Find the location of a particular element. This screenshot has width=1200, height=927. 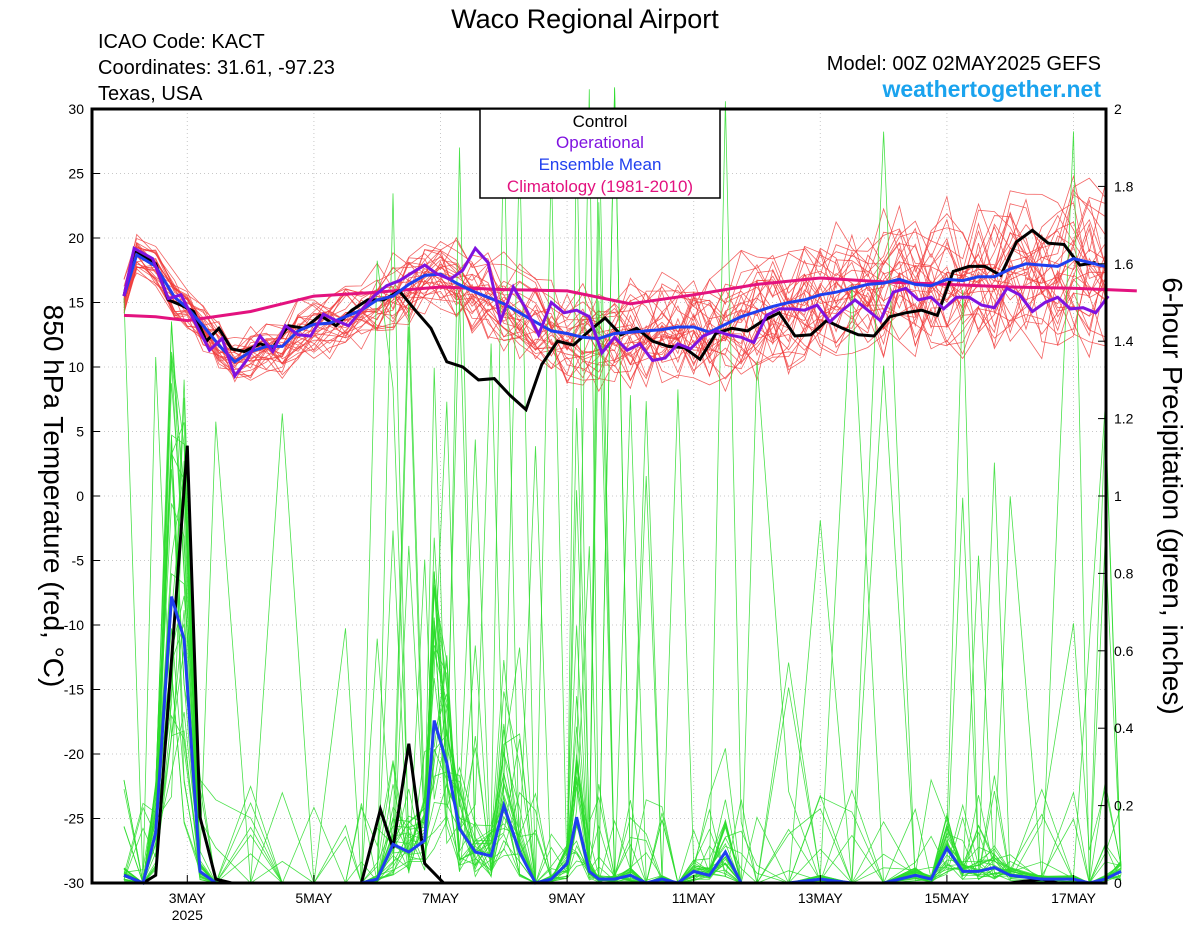

operational-temperature-line is located at coordinates (616, 312).